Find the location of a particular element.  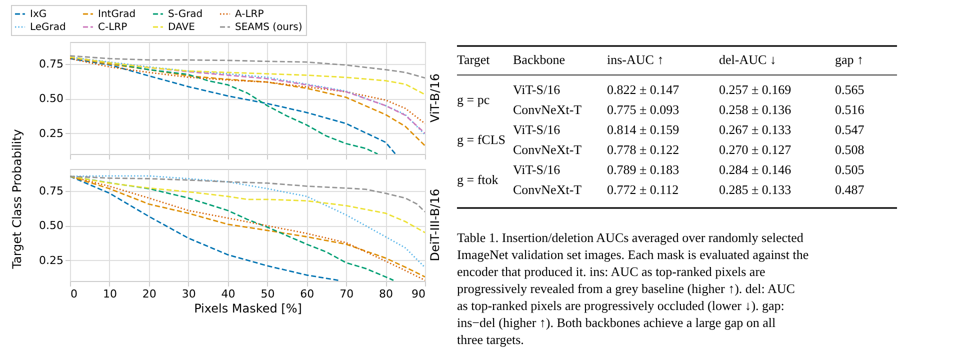

x-tick-label: 10 is located at coordinates (109, 294).